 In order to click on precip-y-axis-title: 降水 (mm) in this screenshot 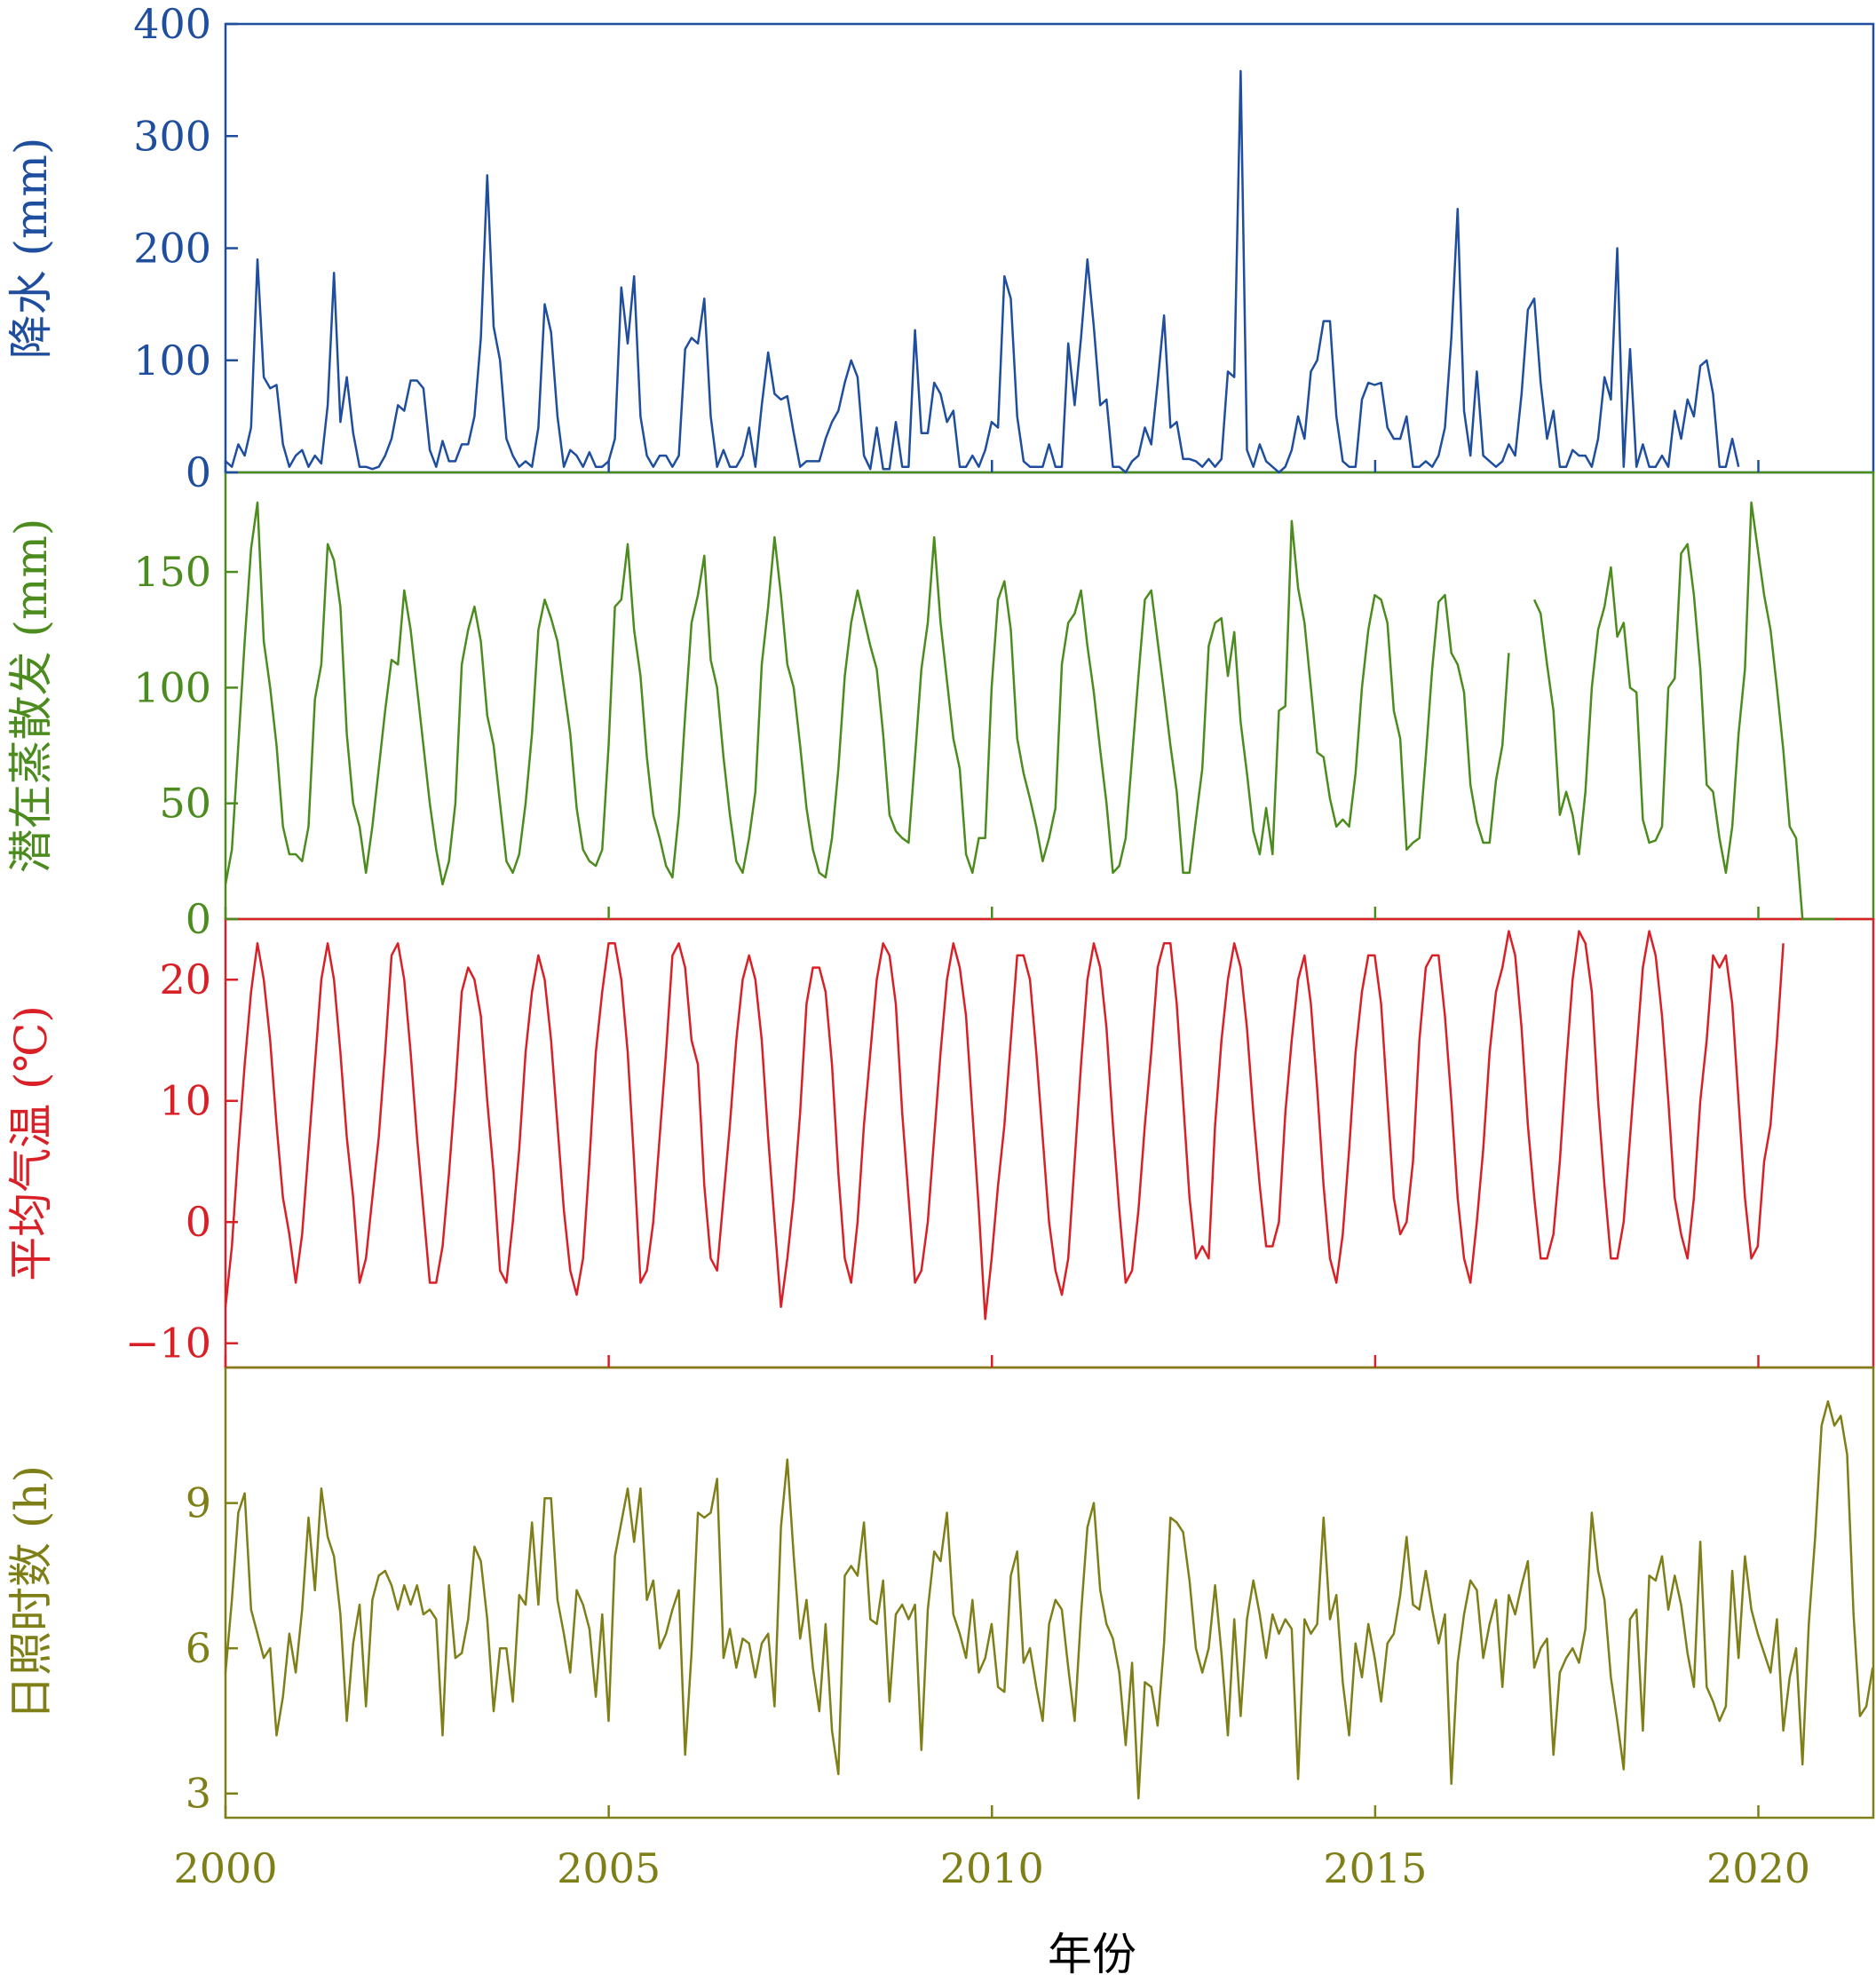, I will do `click(31, 249)`.